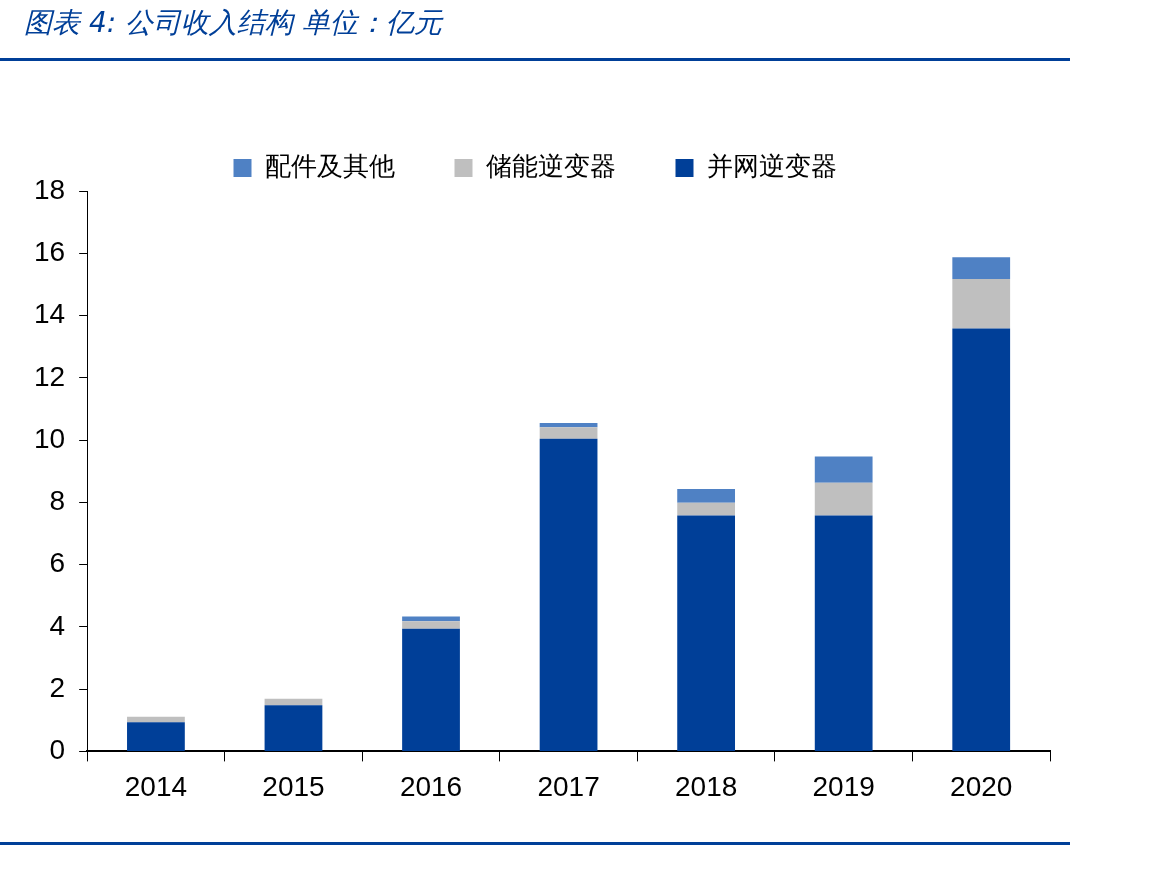 This screenshot has width=1168, height=896. Describe the element at coordinates (49, 438) in the screenshot. I see `y-tick-label: 10` at that location.